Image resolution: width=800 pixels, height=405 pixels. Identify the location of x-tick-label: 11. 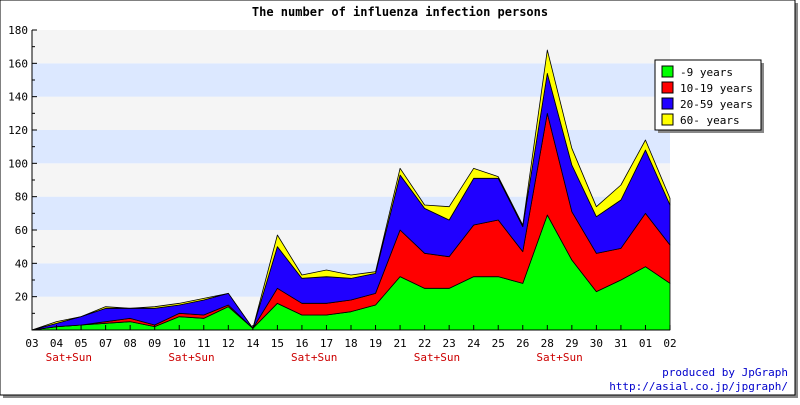
(203, 343).